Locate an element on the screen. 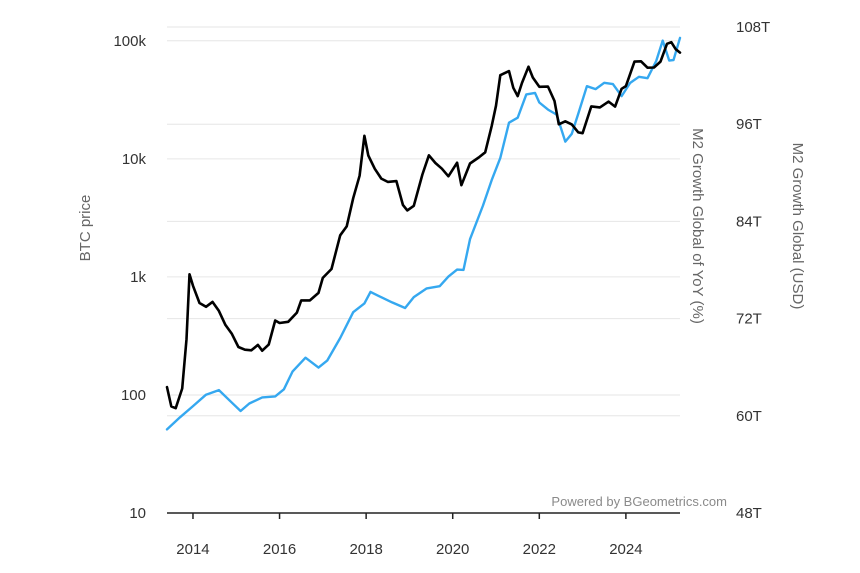 The width and height of the screenshot is (860, 573). y-tick-label: 1k is located at coordinates (138, 277).